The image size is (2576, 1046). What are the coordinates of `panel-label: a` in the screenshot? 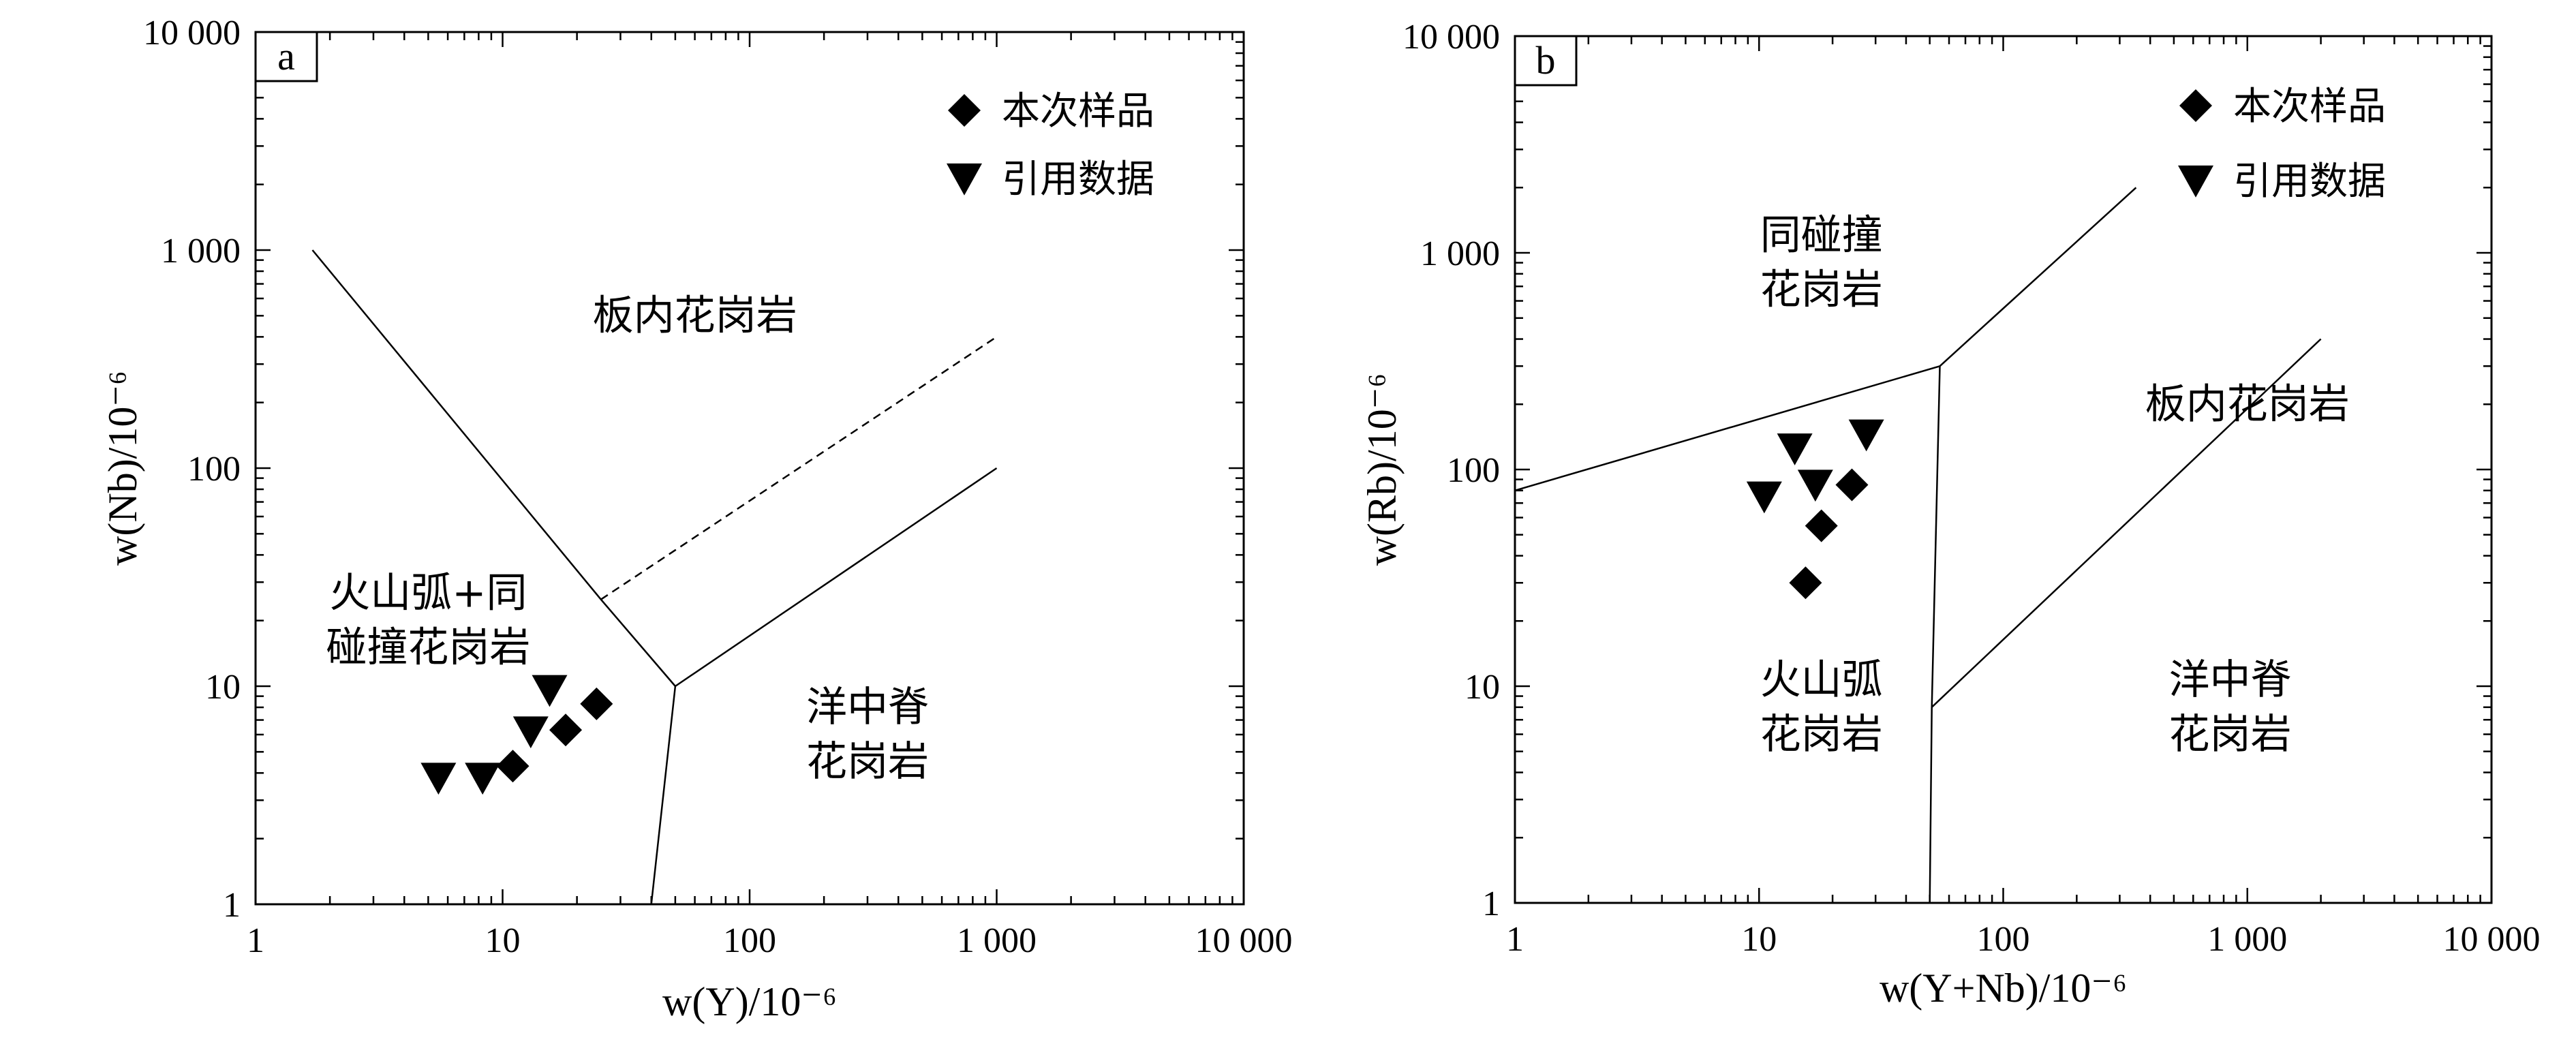 It's located at (286, 56).